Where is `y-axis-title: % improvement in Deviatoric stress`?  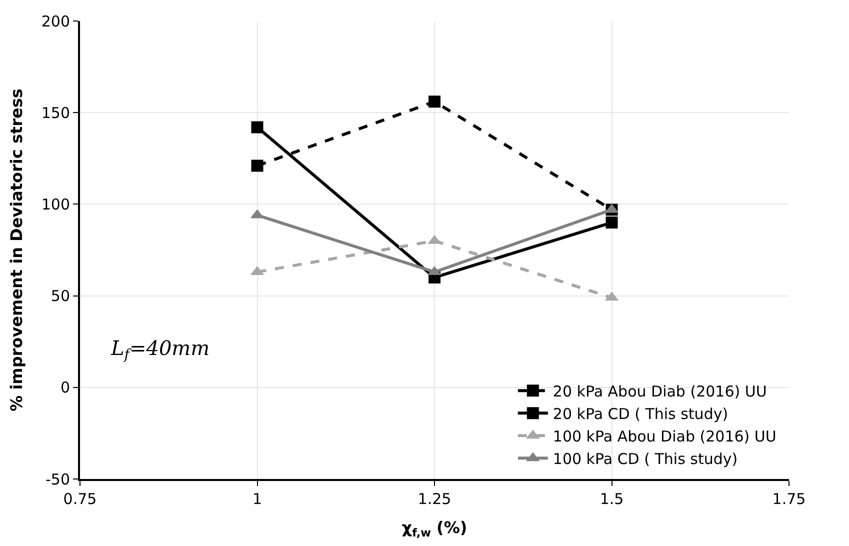 y-axis-title: % improvement in Deviatoric stress is located at coordinates (16, 250).